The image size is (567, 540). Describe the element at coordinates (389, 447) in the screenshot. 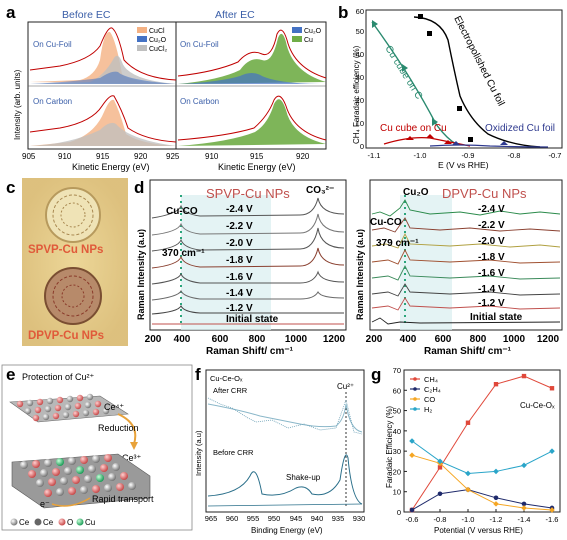

I see `g-ylabel: Faradaic Efficiency (%)` at that location.